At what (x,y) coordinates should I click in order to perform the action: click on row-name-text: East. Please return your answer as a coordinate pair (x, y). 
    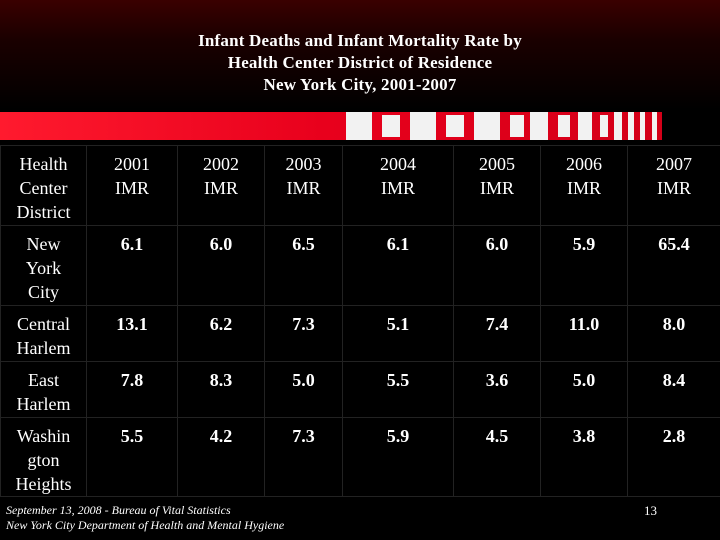
    Looking at the image, I should click on (43, 380).